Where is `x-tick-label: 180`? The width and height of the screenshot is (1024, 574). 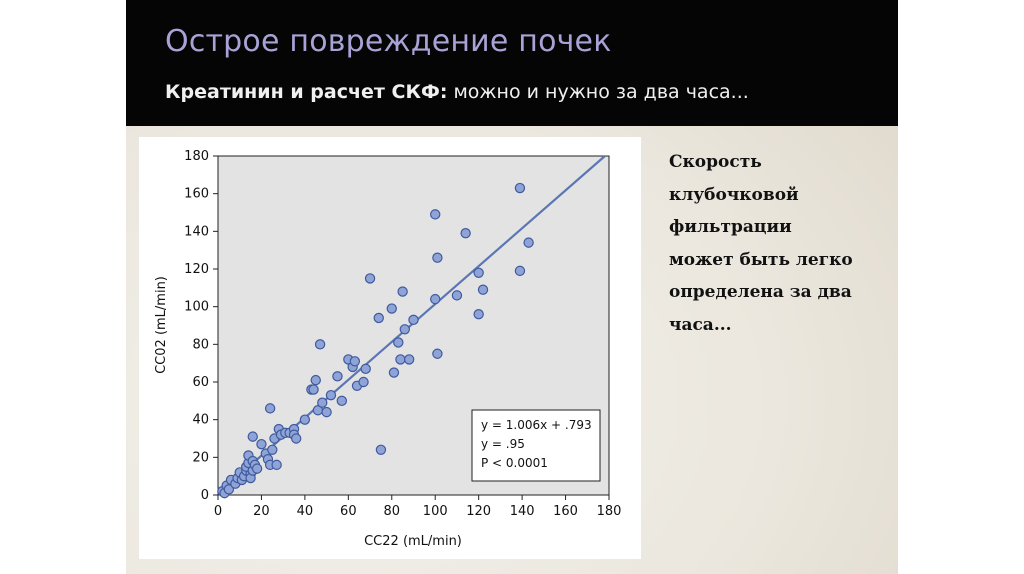
x-tick-label: 180 is located at coordinates (609, 511).